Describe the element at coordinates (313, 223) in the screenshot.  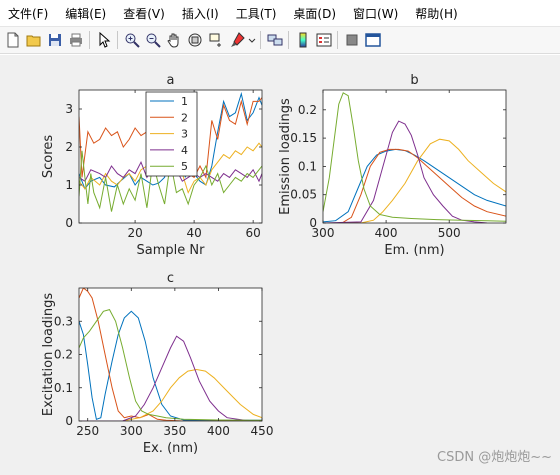
I see `y-tick-label-b: 0` at that location.